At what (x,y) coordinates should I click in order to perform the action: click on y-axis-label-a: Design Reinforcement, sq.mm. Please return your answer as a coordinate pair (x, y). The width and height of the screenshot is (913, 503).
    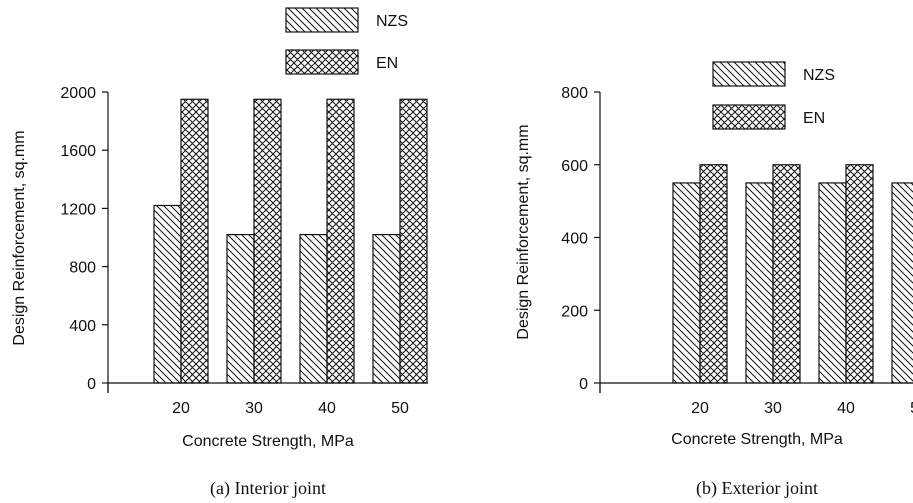
    Looking at the image, I should click on (19, 237).